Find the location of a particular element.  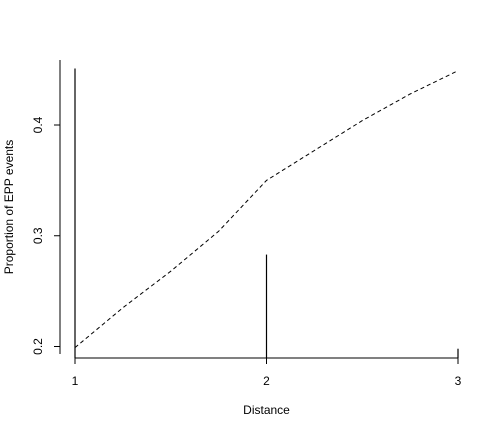

y-axis-title: Proportion of EPP events is located at coordinates (9, 207).